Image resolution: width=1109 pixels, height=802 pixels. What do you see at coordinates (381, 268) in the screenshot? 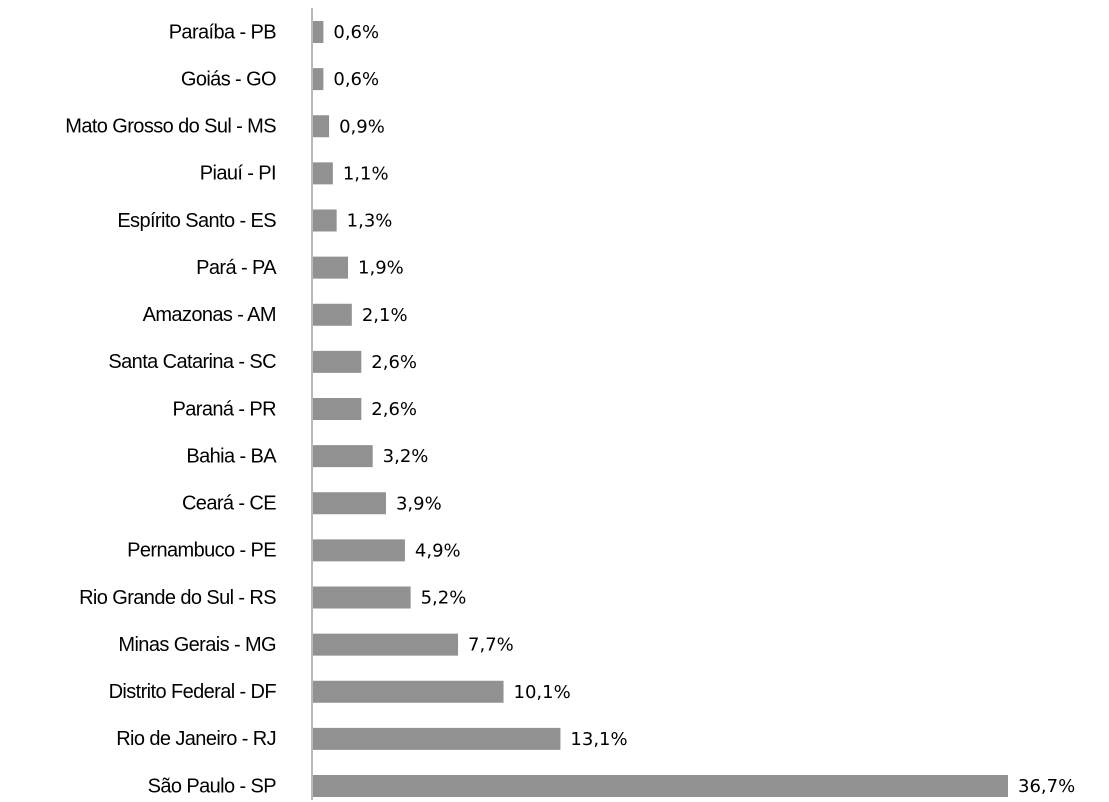
I see `value-label: 1,9%` at bounding box center [381, 268].